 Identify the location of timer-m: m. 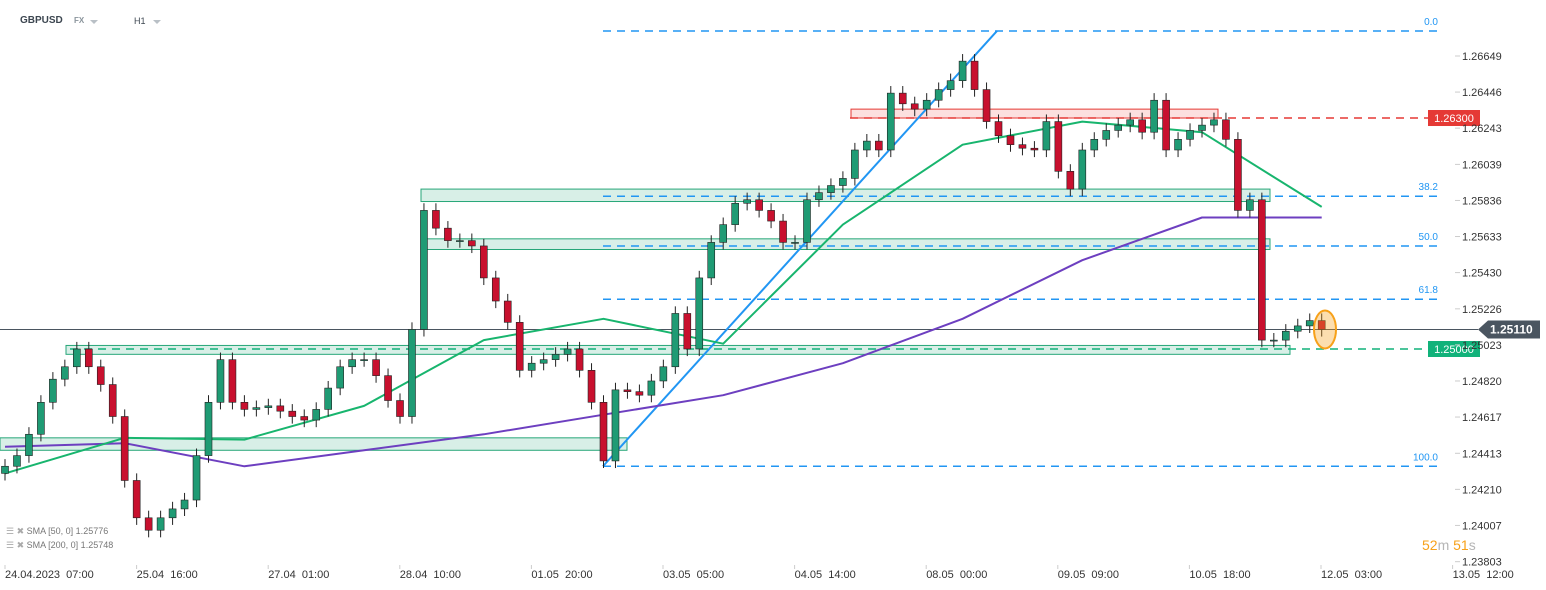
(1443, 545).